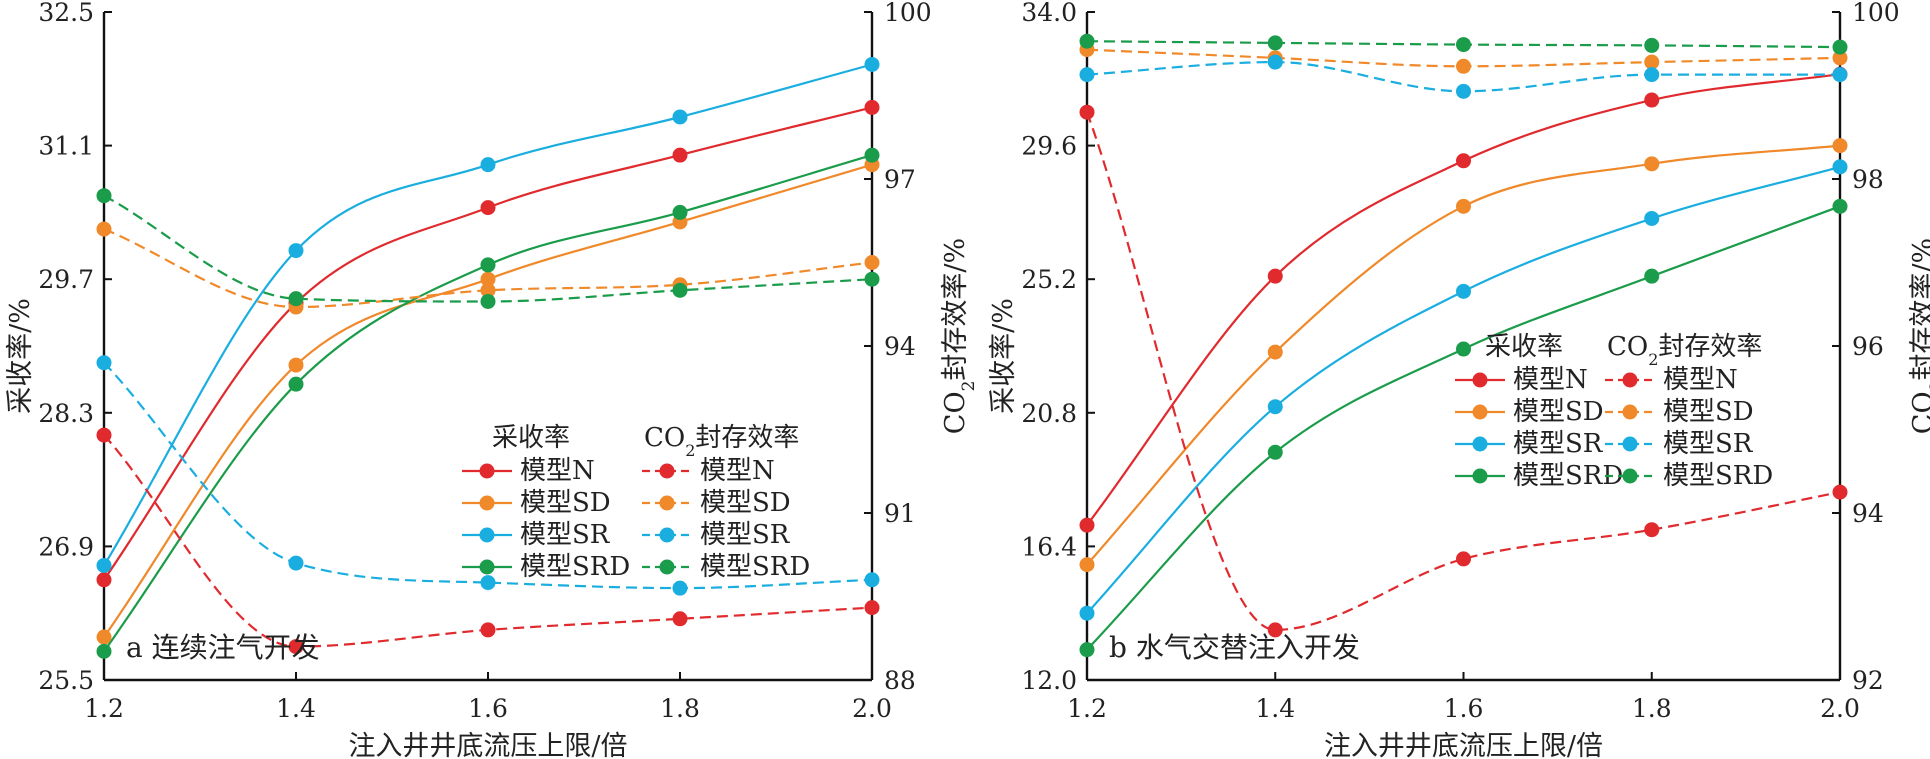 This screenshot has height=759, width=1930. What do you see at coordinates (1840, 708) in the screenshot?
I see `x-tick-label: 2.0` at bounding box center [1840, 708].